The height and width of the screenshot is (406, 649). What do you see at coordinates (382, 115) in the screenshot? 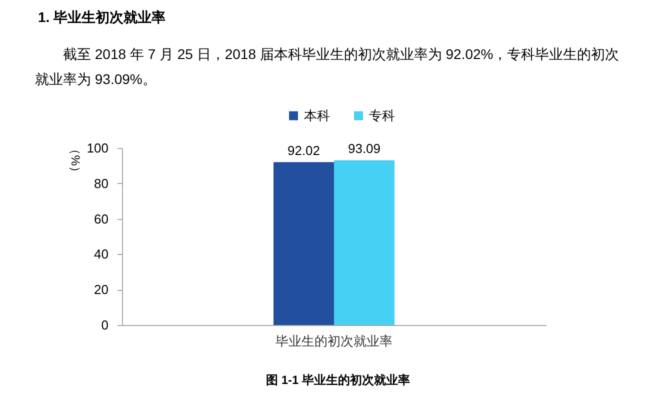
I see `legend-label: 专科` at bounding box center [382, 115].